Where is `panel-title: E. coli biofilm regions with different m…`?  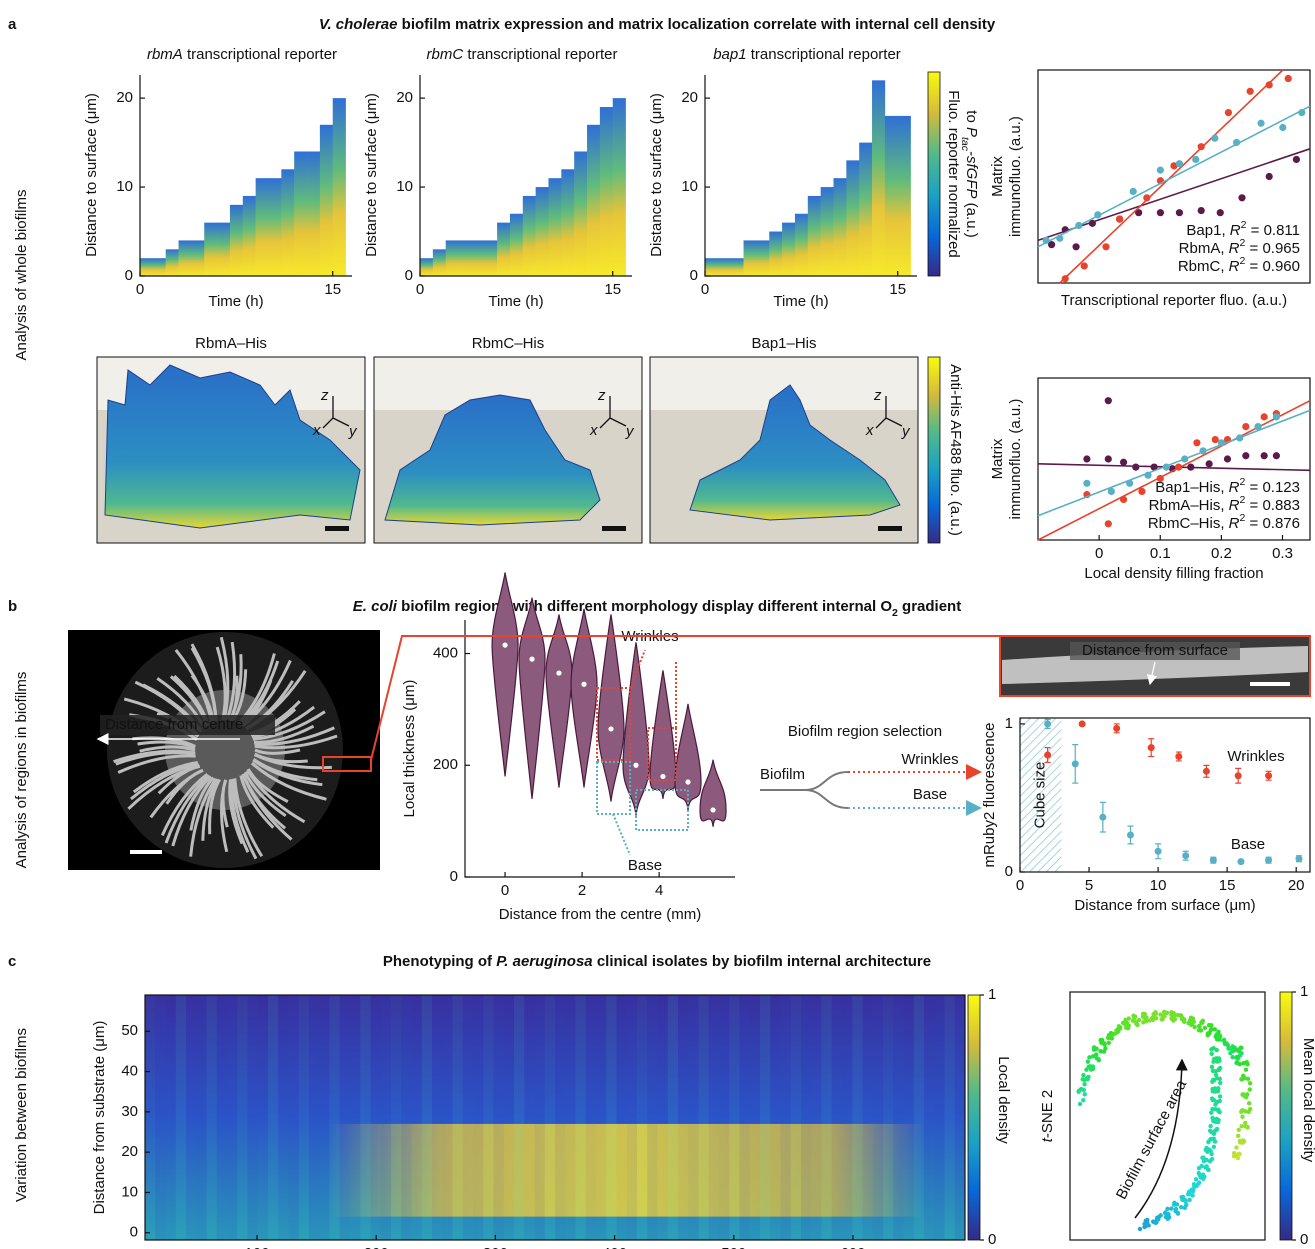 panel-title: E. coli biofilm regions with different m… is located at coordinates (657, 608).